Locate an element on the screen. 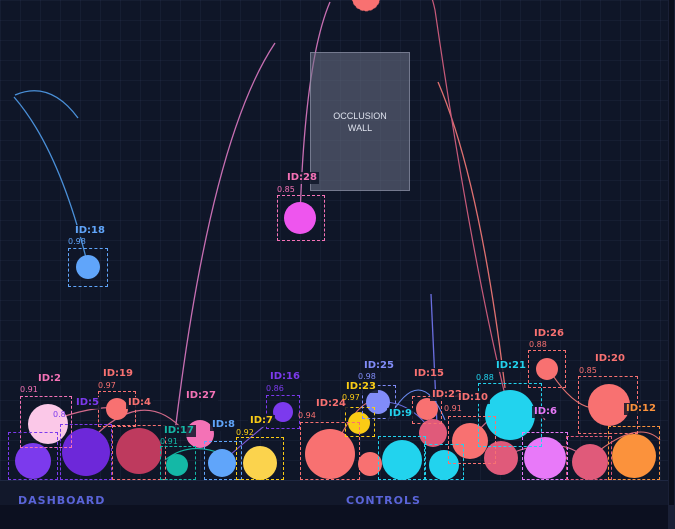 The image size is (675, 529). occlusion-wall: OCCLUSION WALL is located at coordinates (360, 121).